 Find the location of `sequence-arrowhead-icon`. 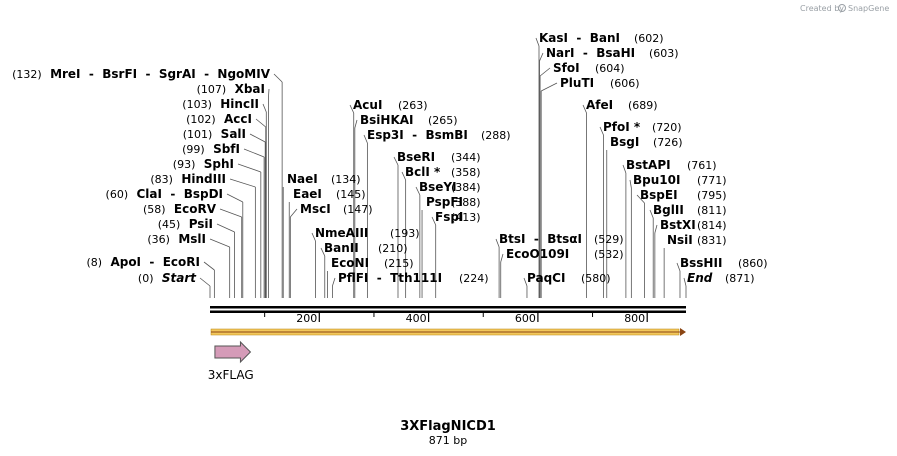

sequence-arrowhead-icon is located at coordinates (683, 332).